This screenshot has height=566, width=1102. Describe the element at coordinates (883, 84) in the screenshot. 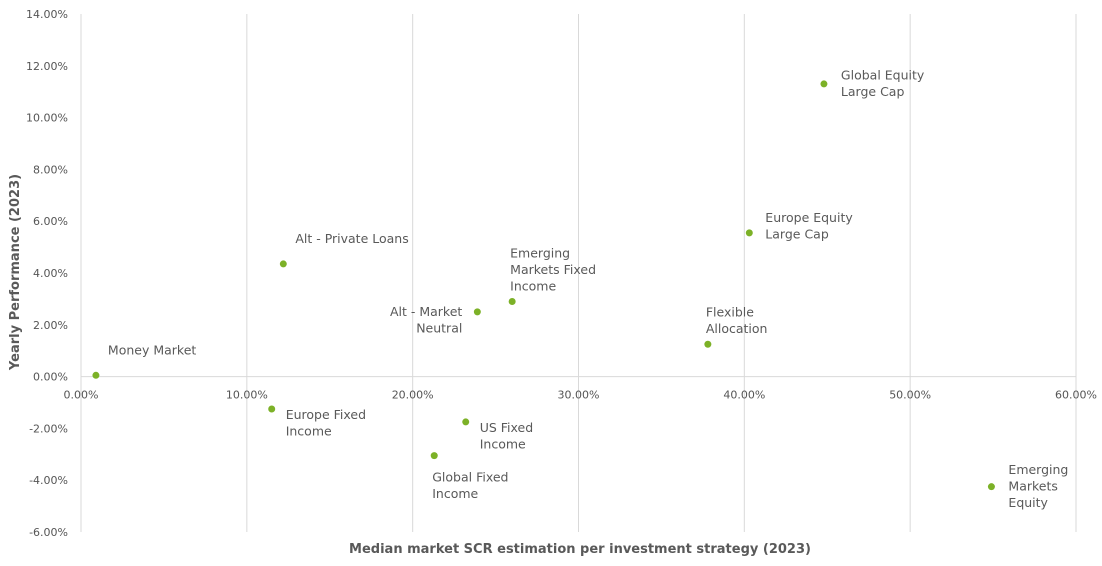

I see `data-label: Global Equity Large Cap` at that location.